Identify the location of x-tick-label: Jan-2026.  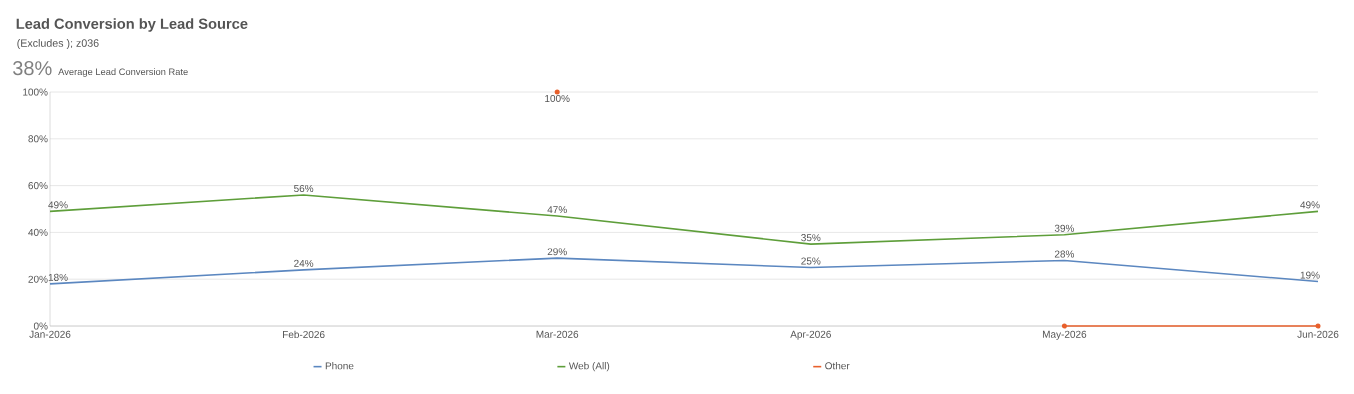
(50, 334).